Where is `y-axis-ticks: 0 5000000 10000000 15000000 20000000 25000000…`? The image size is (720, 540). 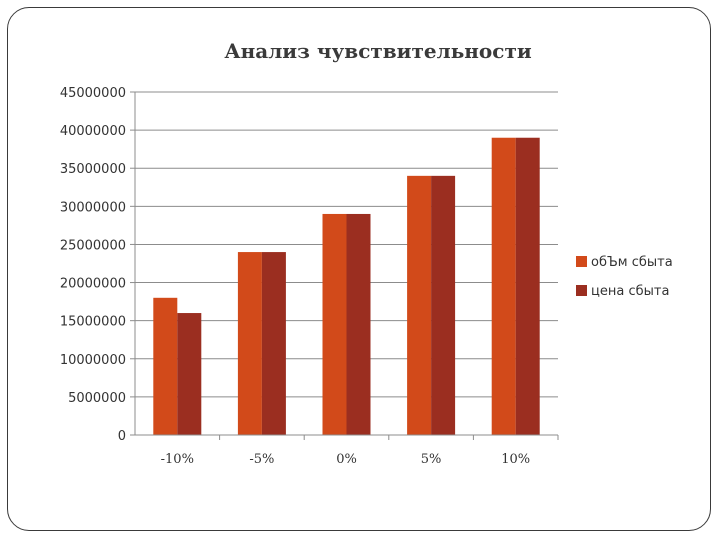
y-axis-ticks: 0 5000000 10000000 15000000 20000000 25000000… is located at coordinates (93, 265).